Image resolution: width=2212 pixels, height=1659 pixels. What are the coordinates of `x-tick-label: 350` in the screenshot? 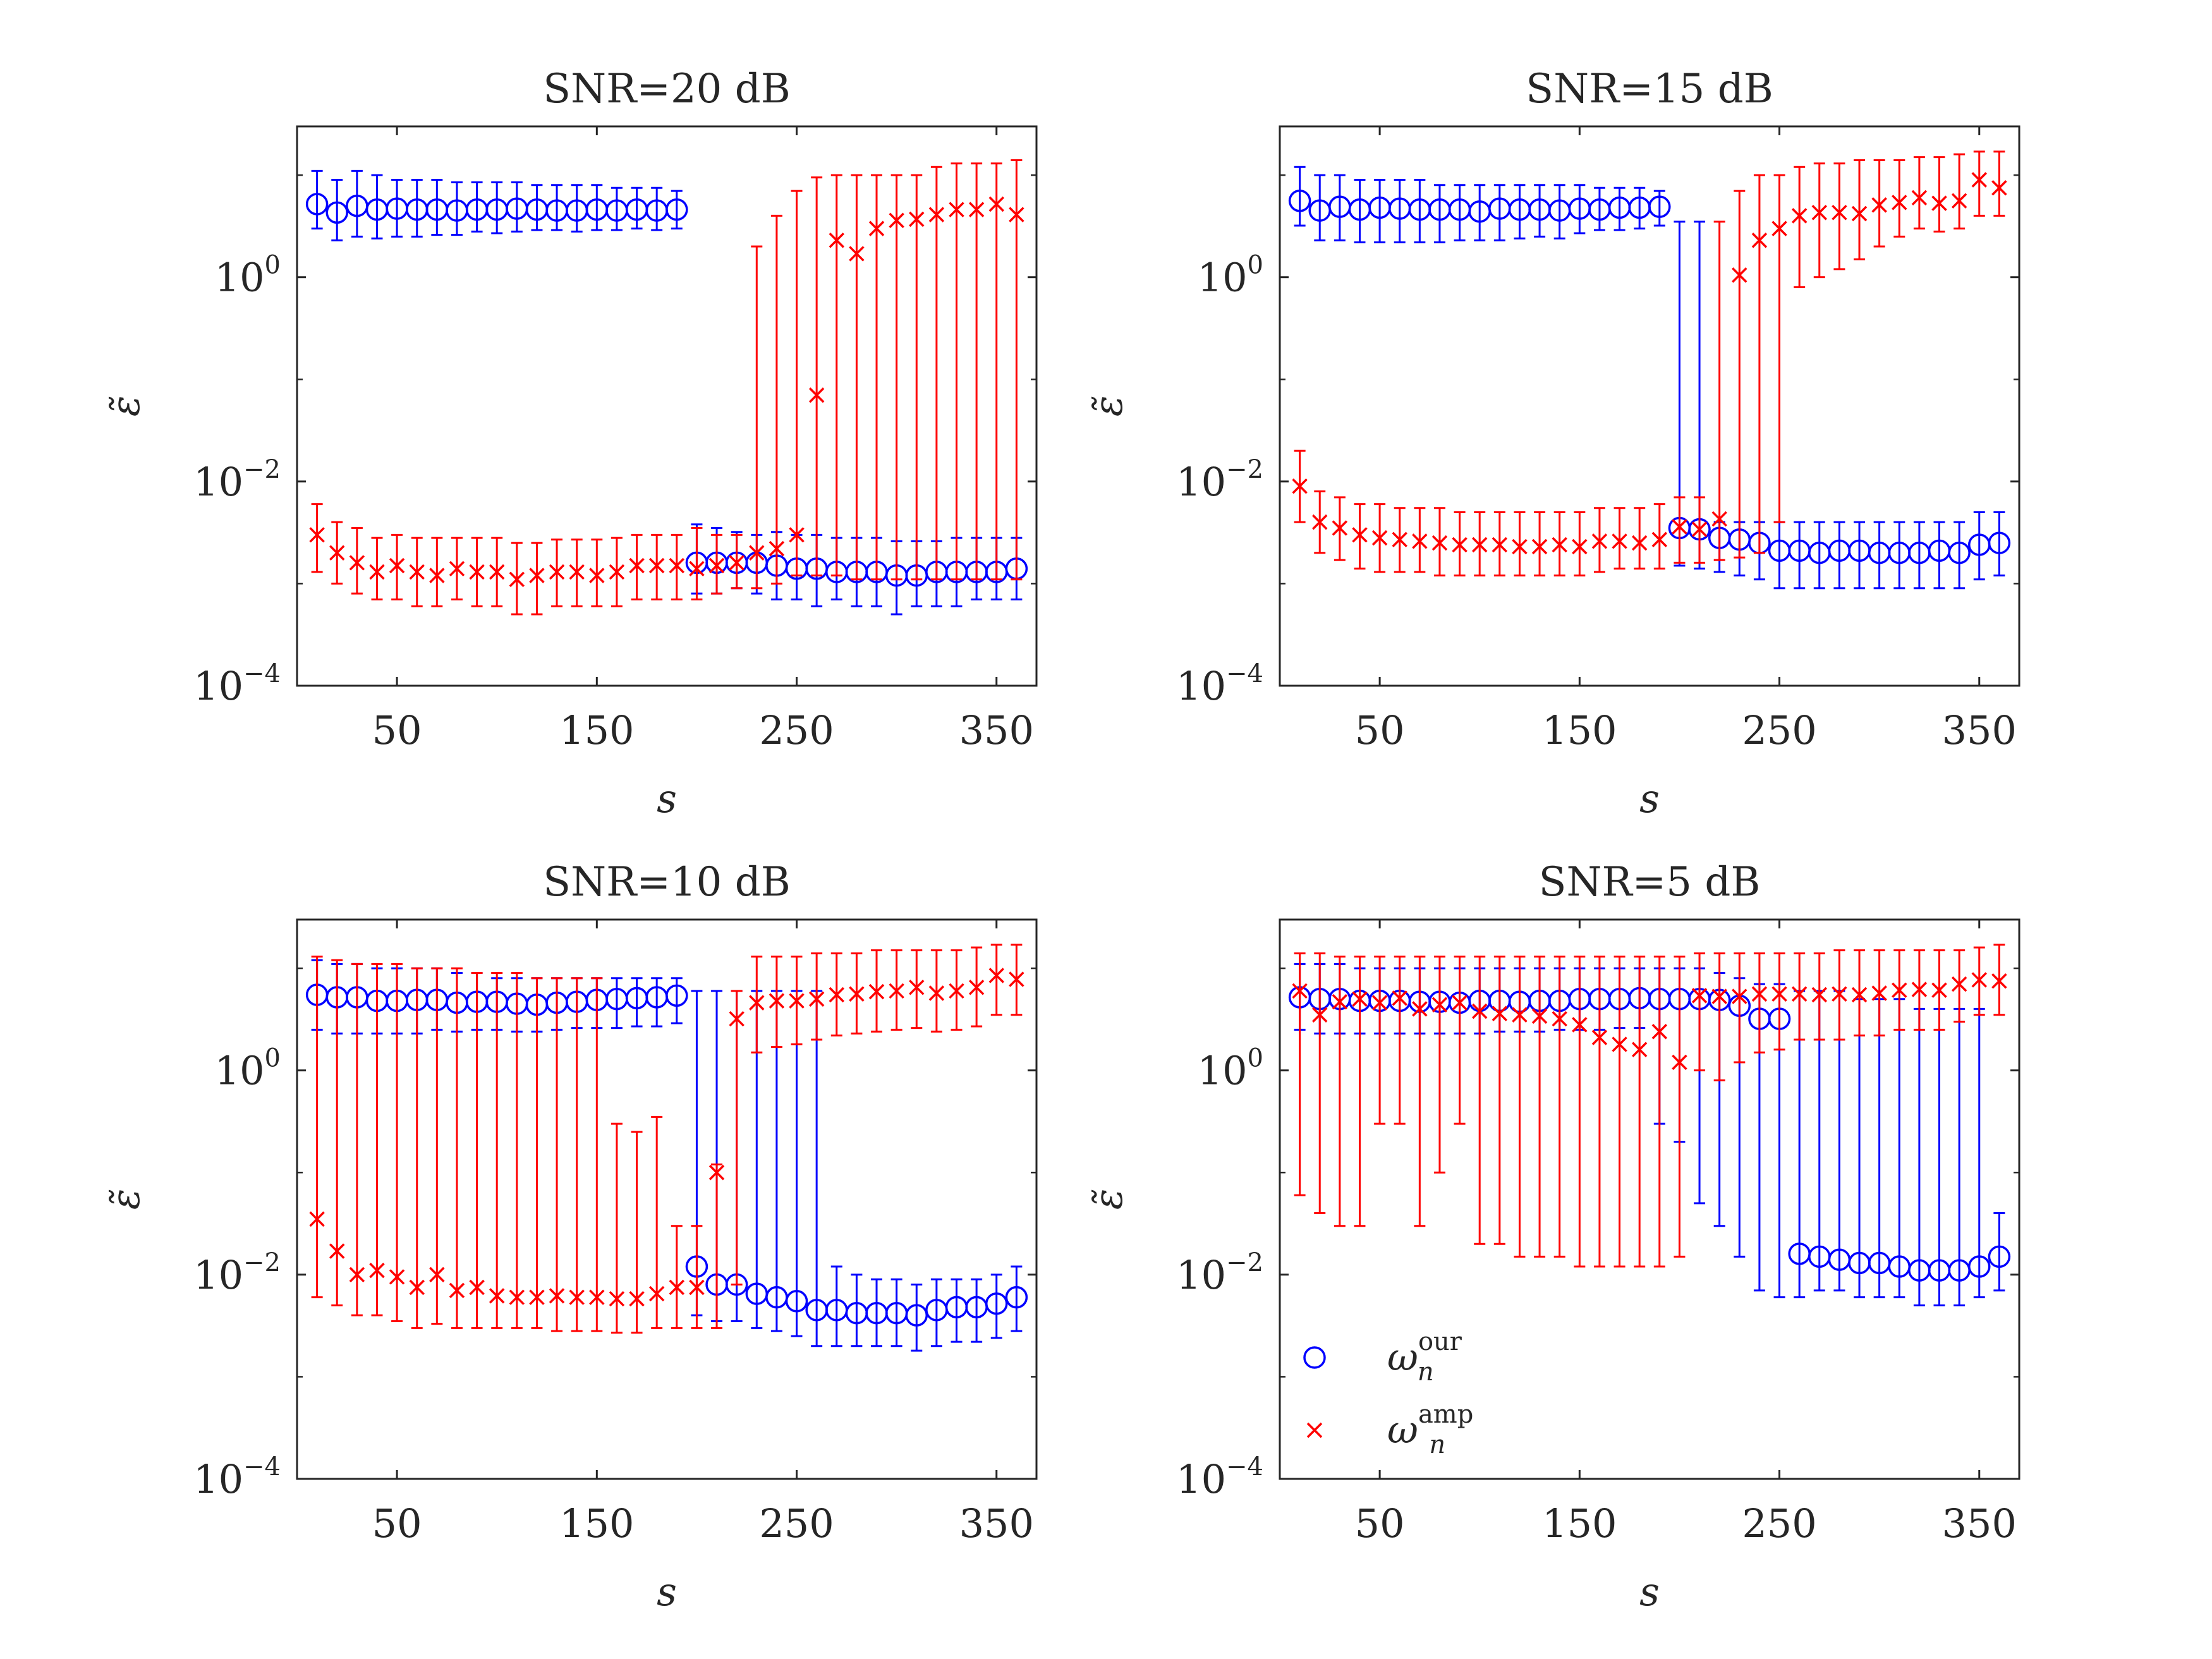 It's located at (1979, 730).